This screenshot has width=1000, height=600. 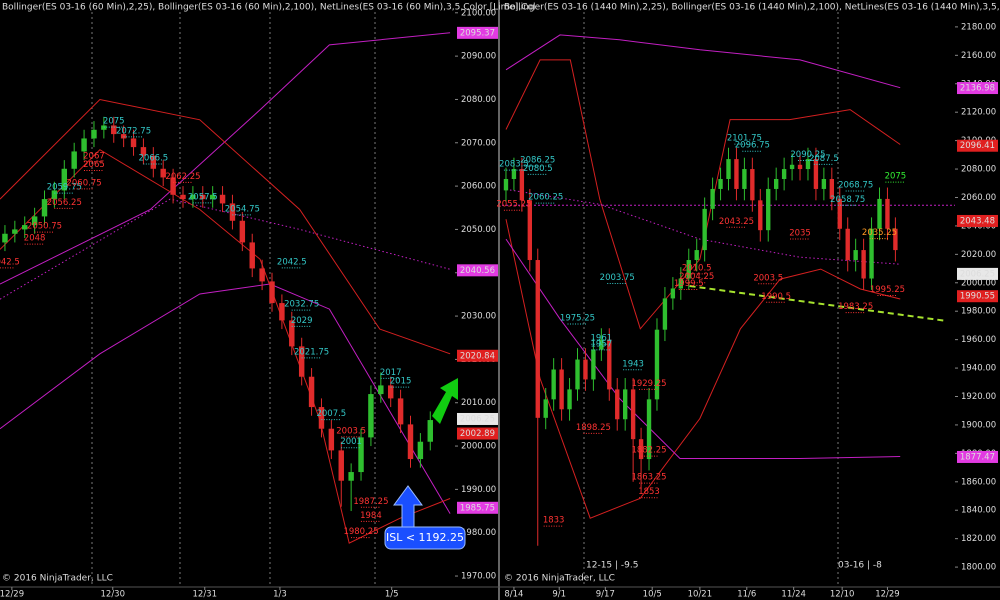 I want to click on level-label: 2042.5, so click(x=292, y=262).